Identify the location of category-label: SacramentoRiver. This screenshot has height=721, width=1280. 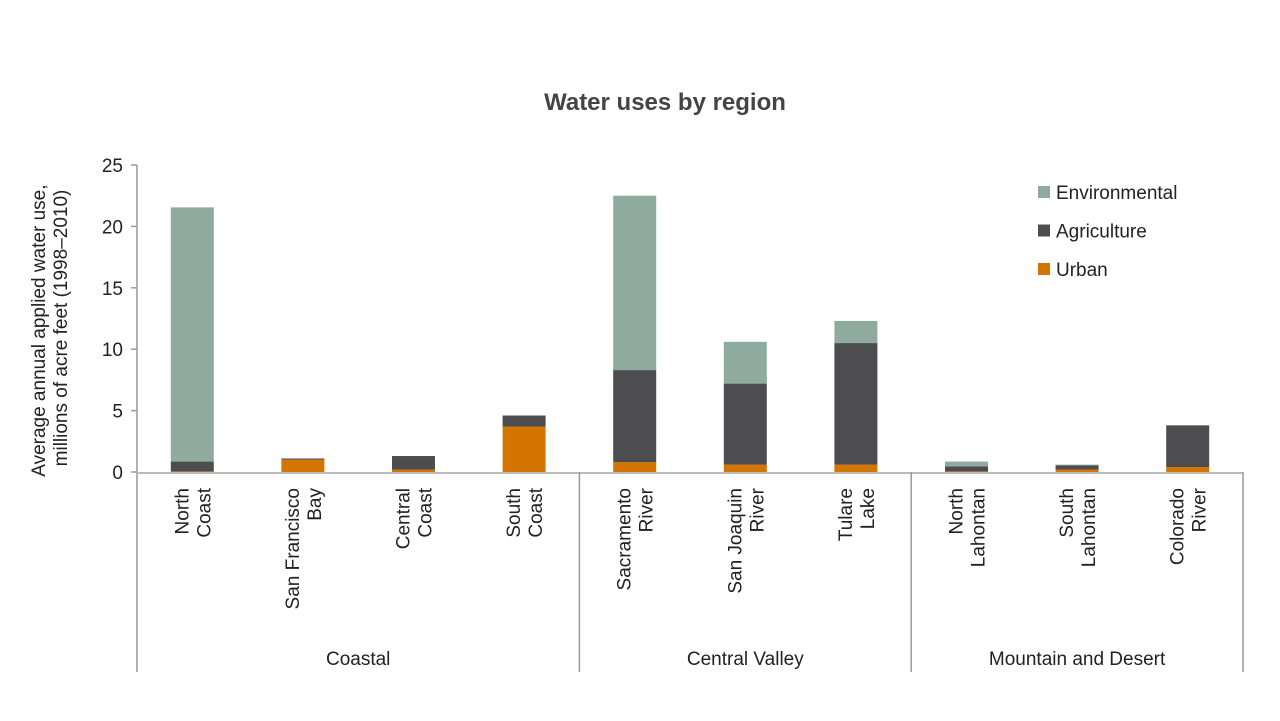
(636, 538).